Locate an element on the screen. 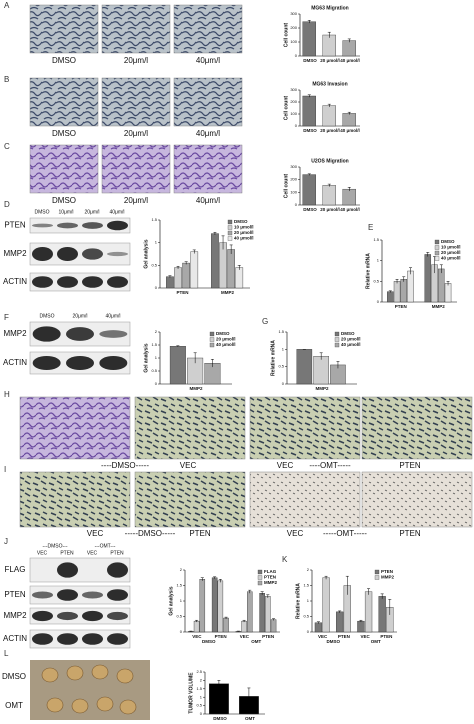 This screenshot has height=724, width=474. y-tick-label: 0 is located at coordinates (296, 125).